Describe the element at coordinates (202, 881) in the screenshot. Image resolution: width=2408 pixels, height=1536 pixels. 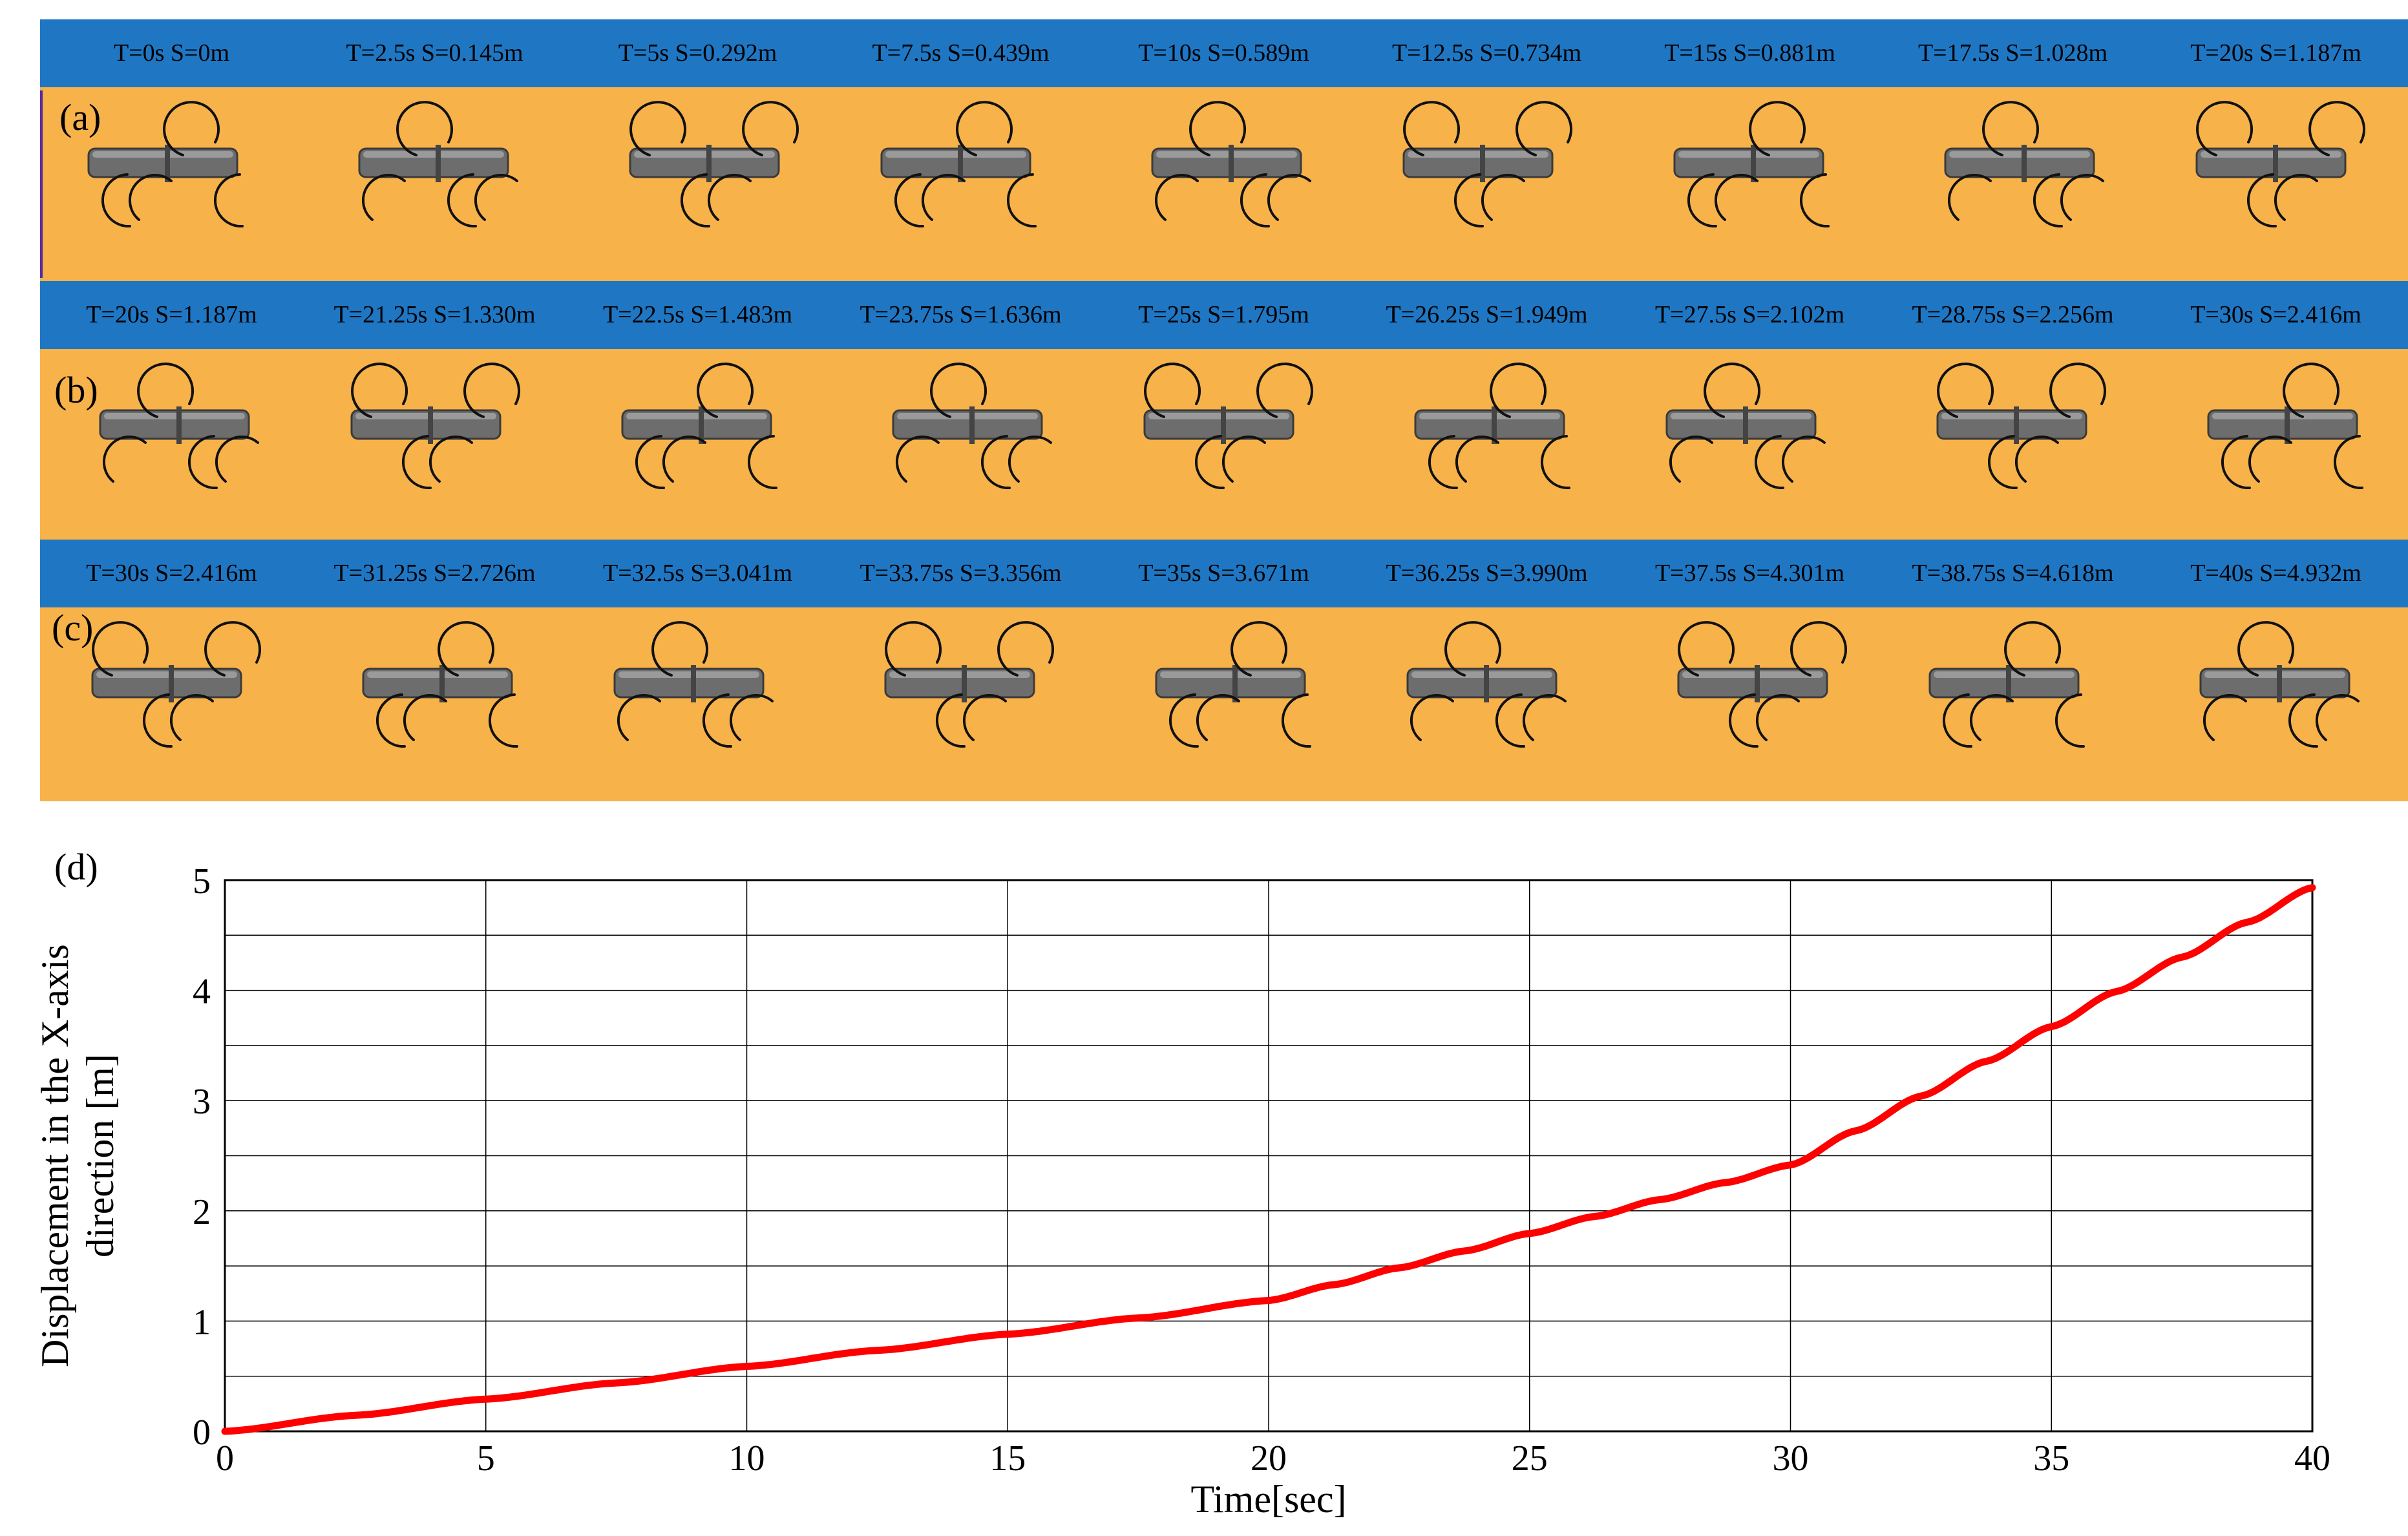
I see `y-tick-label: 5` at that location.